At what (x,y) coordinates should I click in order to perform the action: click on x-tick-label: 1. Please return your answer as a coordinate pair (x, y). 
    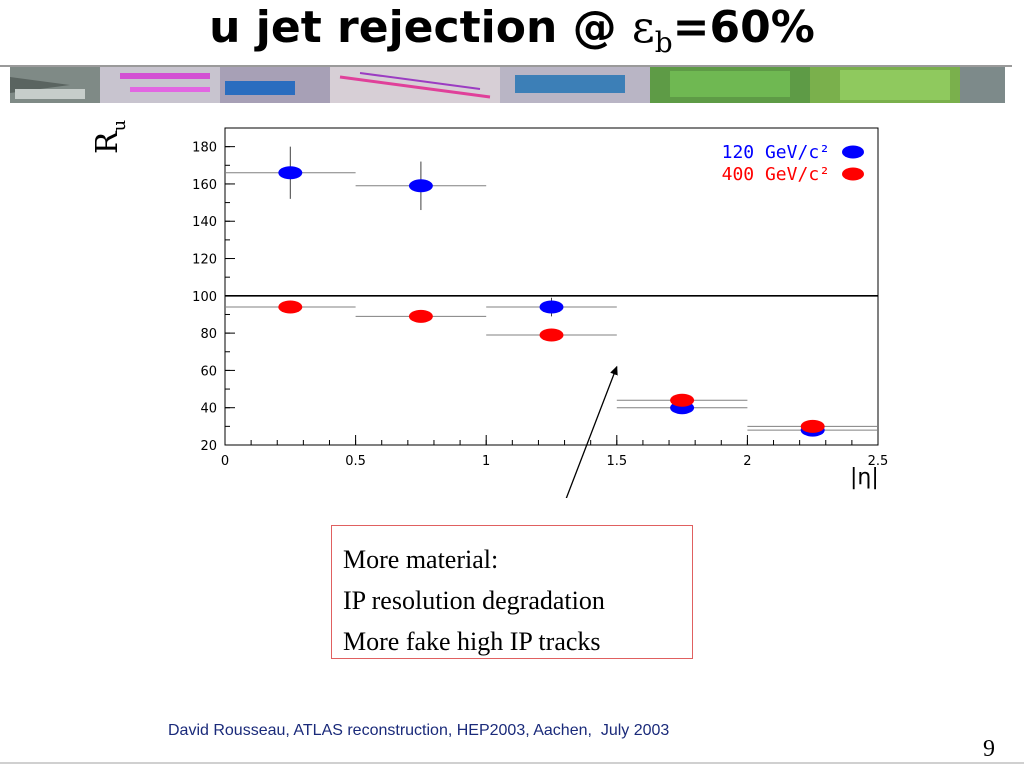
    Looking at the image, I should click on (486, 461).